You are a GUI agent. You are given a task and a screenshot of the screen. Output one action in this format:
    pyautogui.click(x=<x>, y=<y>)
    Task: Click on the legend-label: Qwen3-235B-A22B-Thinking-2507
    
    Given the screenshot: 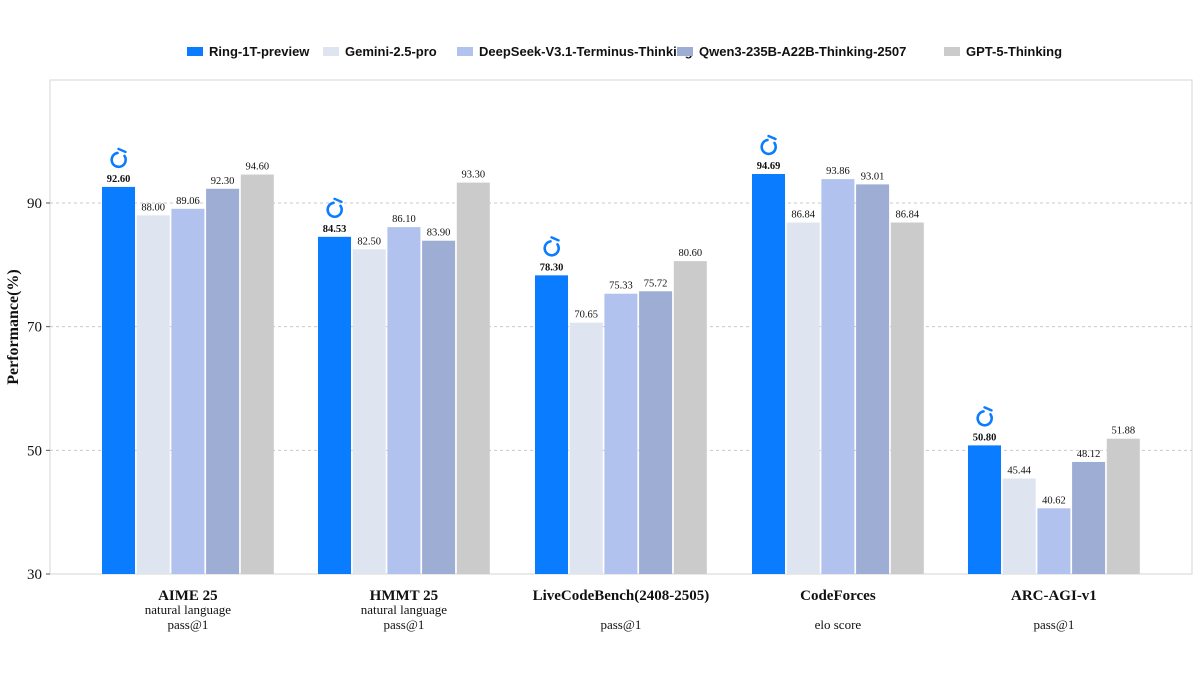 What is the action you would take?
    pyautogui.click(x=802, y=51)
    